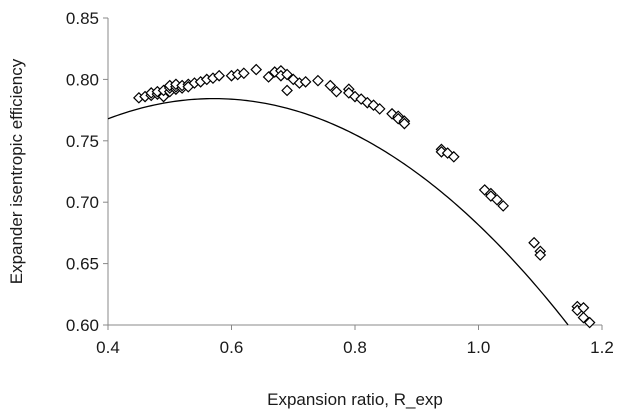 The width and height of the screenshot is (620, 414). Describe the element at coordinates (82, 325) in the screenshot. I see `y-tick-label: 0.60` at that location.